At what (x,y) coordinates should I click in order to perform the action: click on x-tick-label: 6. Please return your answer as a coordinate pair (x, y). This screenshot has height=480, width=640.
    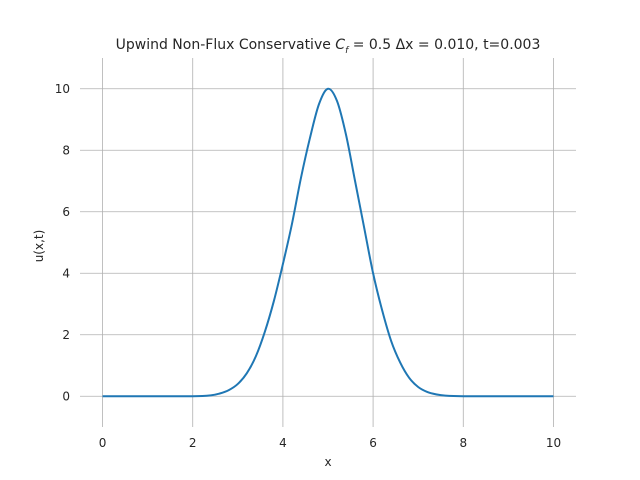
    Looking at the image, I should click on (373, 443).